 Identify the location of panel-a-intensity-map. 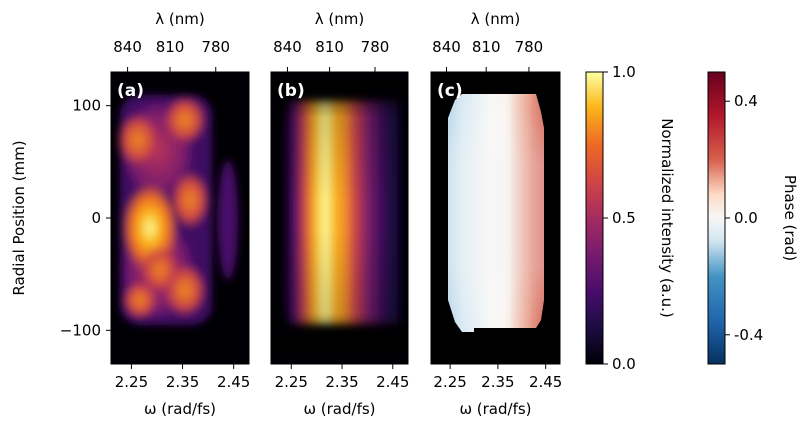
(177, 210).